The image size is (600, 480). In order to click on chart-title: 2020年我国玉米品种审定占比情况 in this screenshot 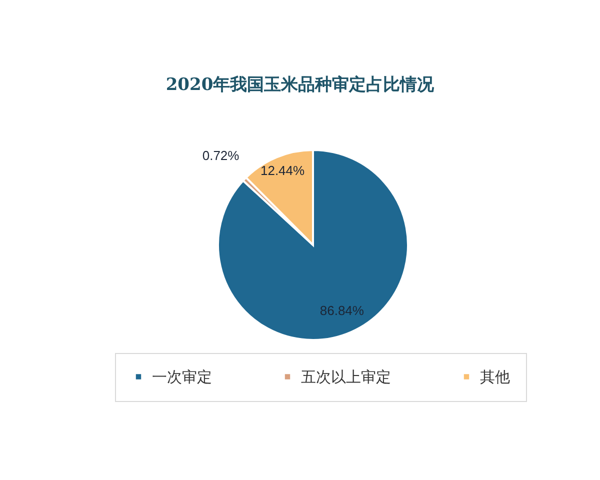, I will do `click(301, 85)`.